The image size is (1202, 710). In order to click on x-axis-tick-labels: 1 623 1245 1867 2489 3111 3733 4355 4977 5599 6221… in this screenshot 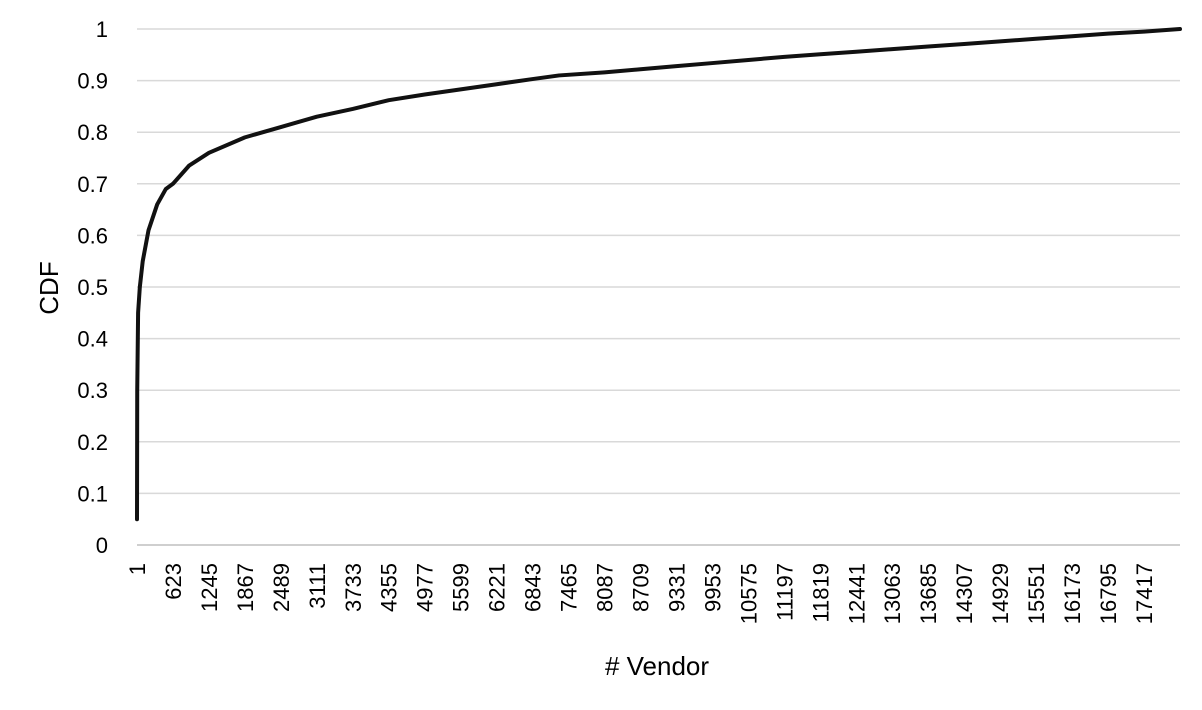, I will do `click(641, 593)`.